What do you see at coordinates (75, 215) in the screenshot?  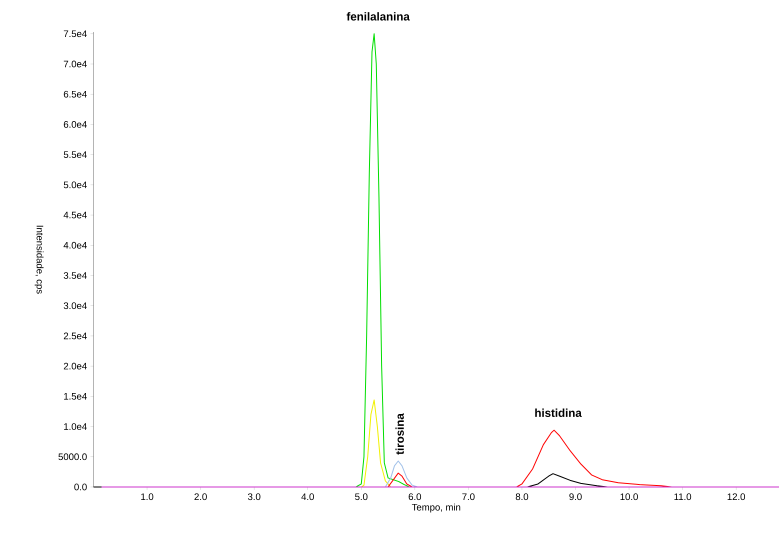 I see `y-tick-label: 4.5e4` at bounding box center [75, 215].